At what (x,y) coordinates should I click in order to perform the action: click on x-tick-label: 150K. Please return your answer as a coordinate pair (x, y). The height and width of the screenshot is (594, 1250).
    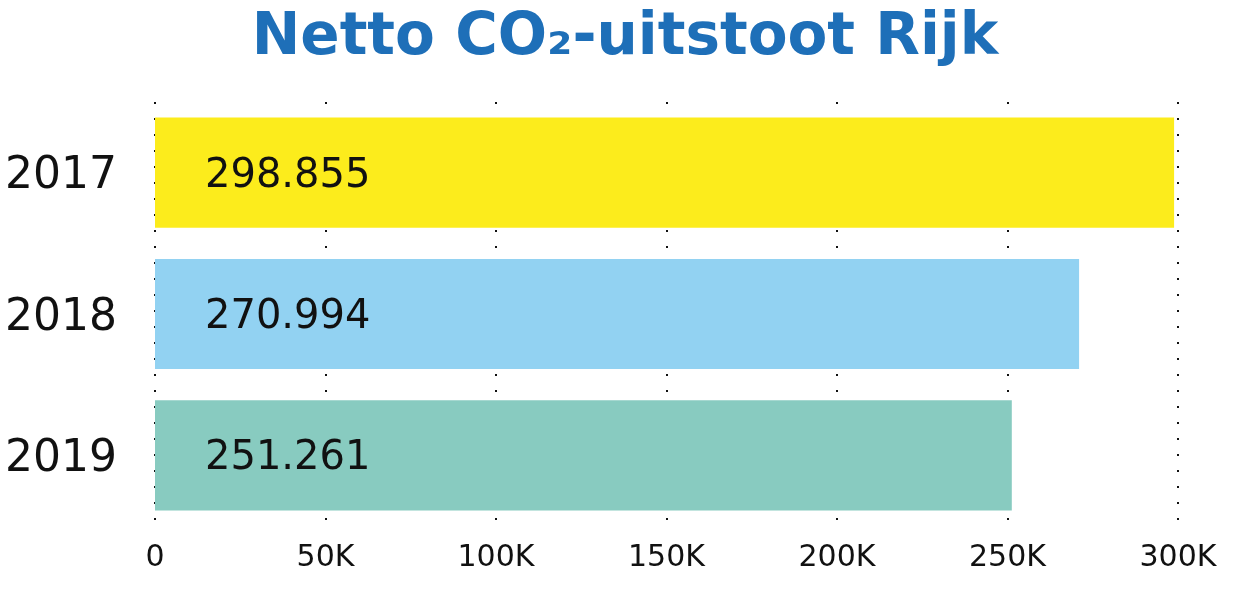
    Looking at the image, I should click on (667, 555).